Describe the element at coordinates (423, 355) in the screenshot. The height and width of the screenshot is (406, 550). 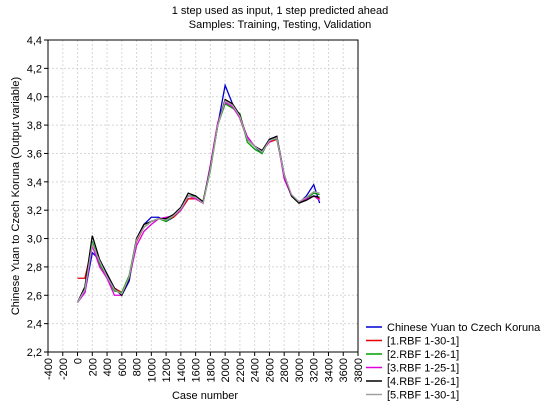
I see `legend-label: [2.RBF 1-26-1]` at that location.